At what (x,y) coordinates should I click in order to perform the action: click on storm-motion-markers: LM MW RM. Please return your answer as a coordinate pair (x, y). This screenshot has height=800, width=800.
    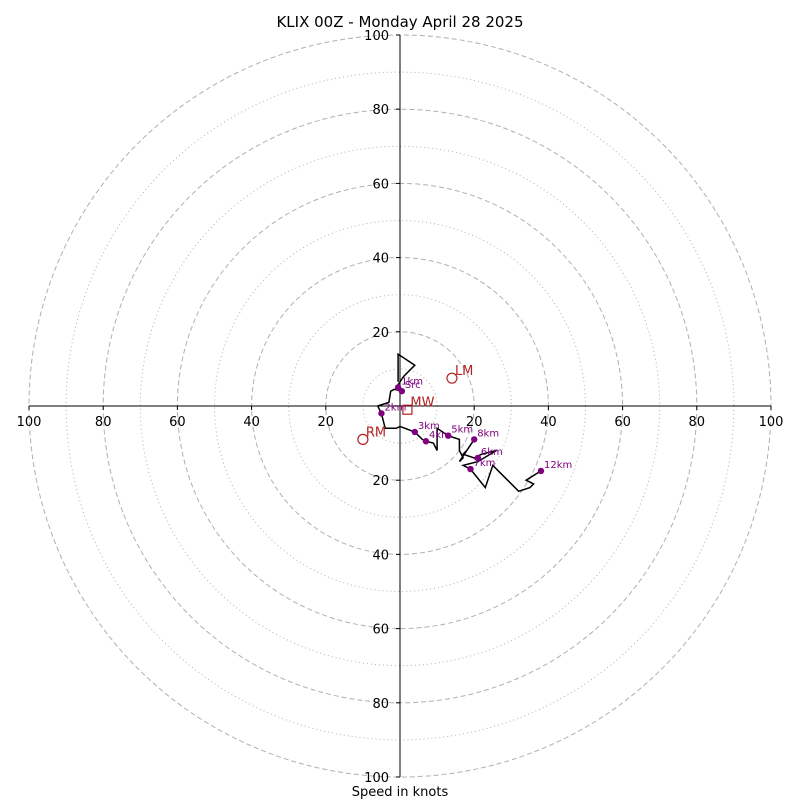
    Looking at the image, I should click on (415, 404).